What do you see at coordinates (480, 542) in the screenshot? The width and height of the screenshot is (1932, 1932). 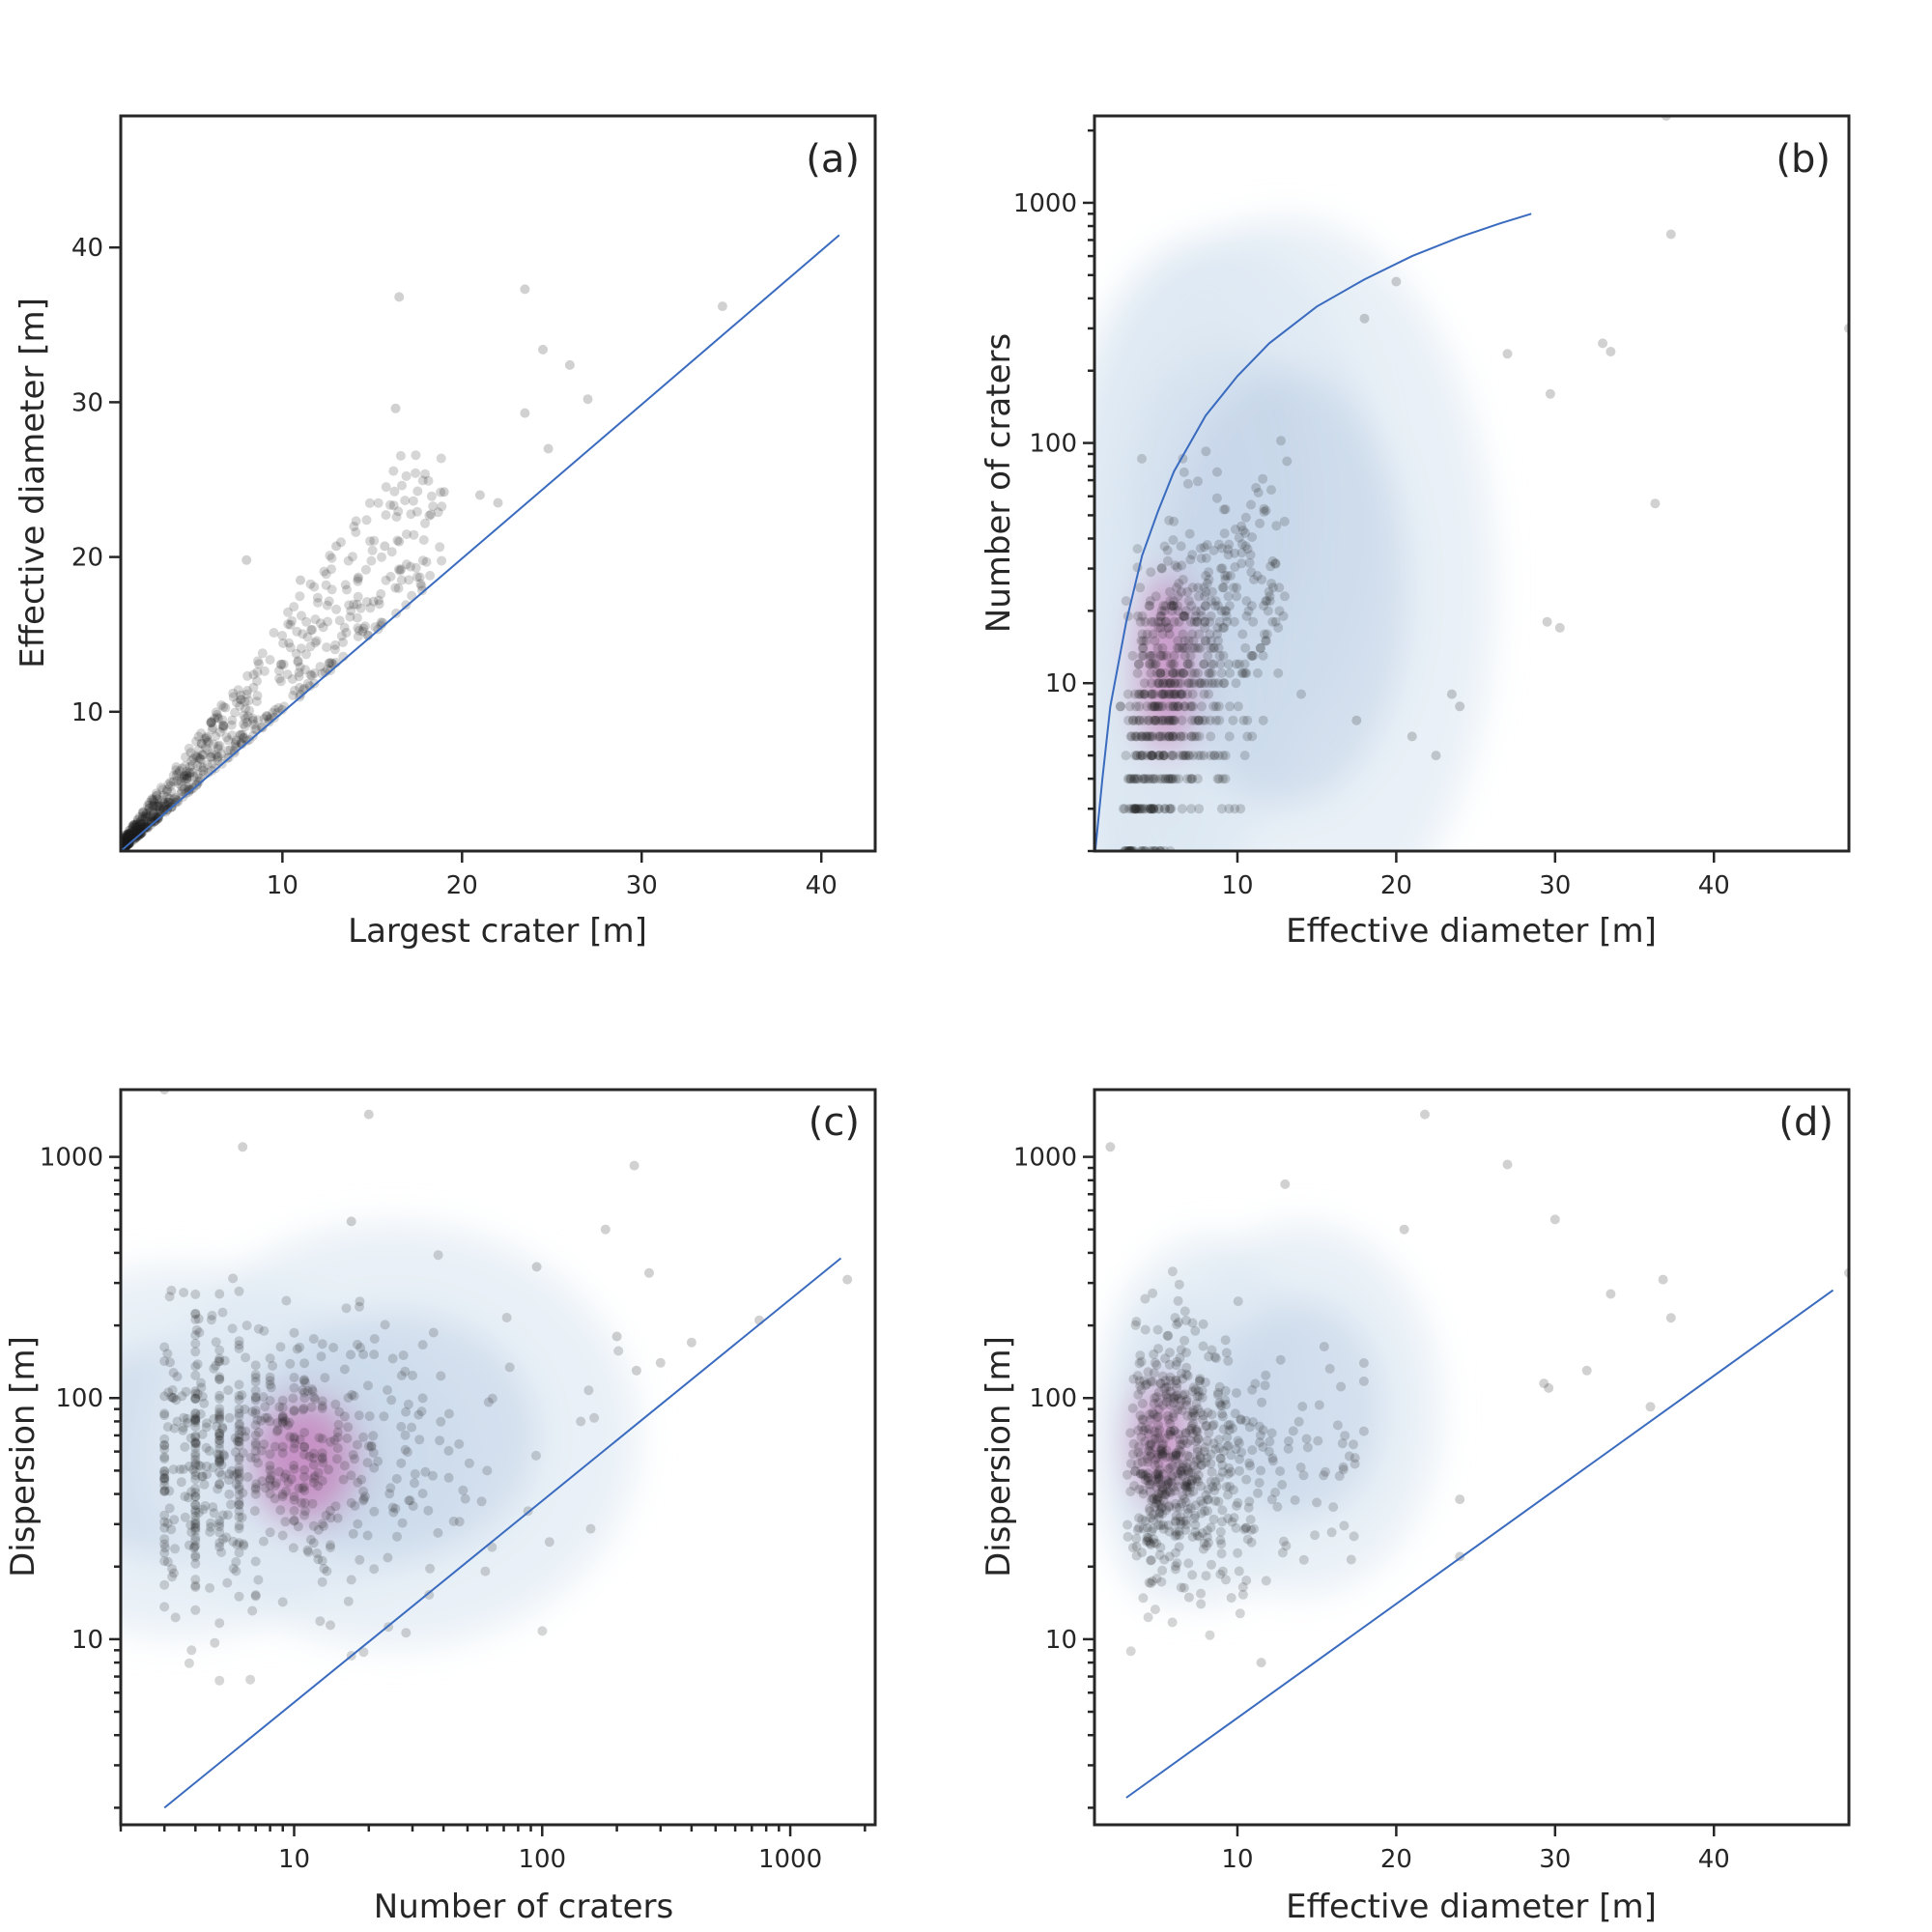 I see `panel-a-line` at bounding box center [480, 542].